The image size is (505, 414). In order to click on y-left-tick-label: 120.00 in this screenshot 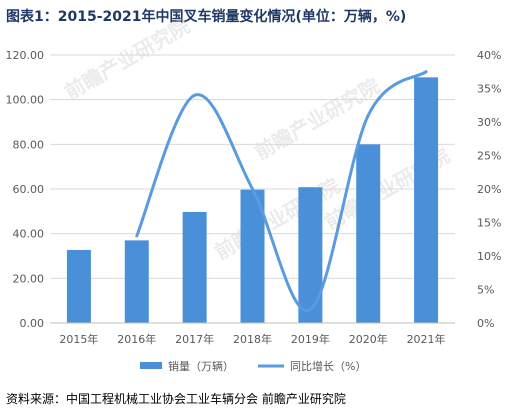, I will do `click(25, 55)`.